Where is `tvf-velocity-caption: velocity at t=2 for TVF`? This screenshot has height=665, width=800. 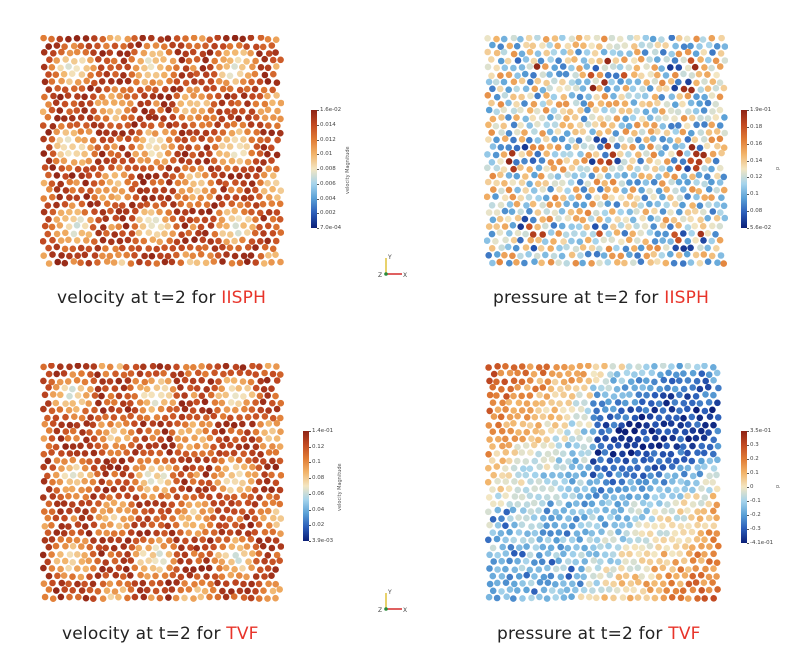
tvf-velocity-caption: velocity at t=2 for TVF is located at coordinates (160, 634).